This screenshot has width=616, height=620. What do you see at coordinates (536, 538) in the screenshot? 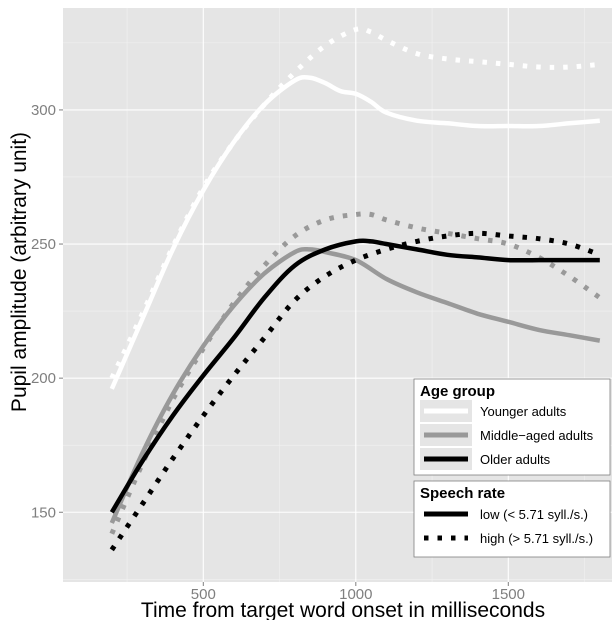
I see `legend-item-label: high (> 5.71 syll./s.)` at bounding box center [536, 538].